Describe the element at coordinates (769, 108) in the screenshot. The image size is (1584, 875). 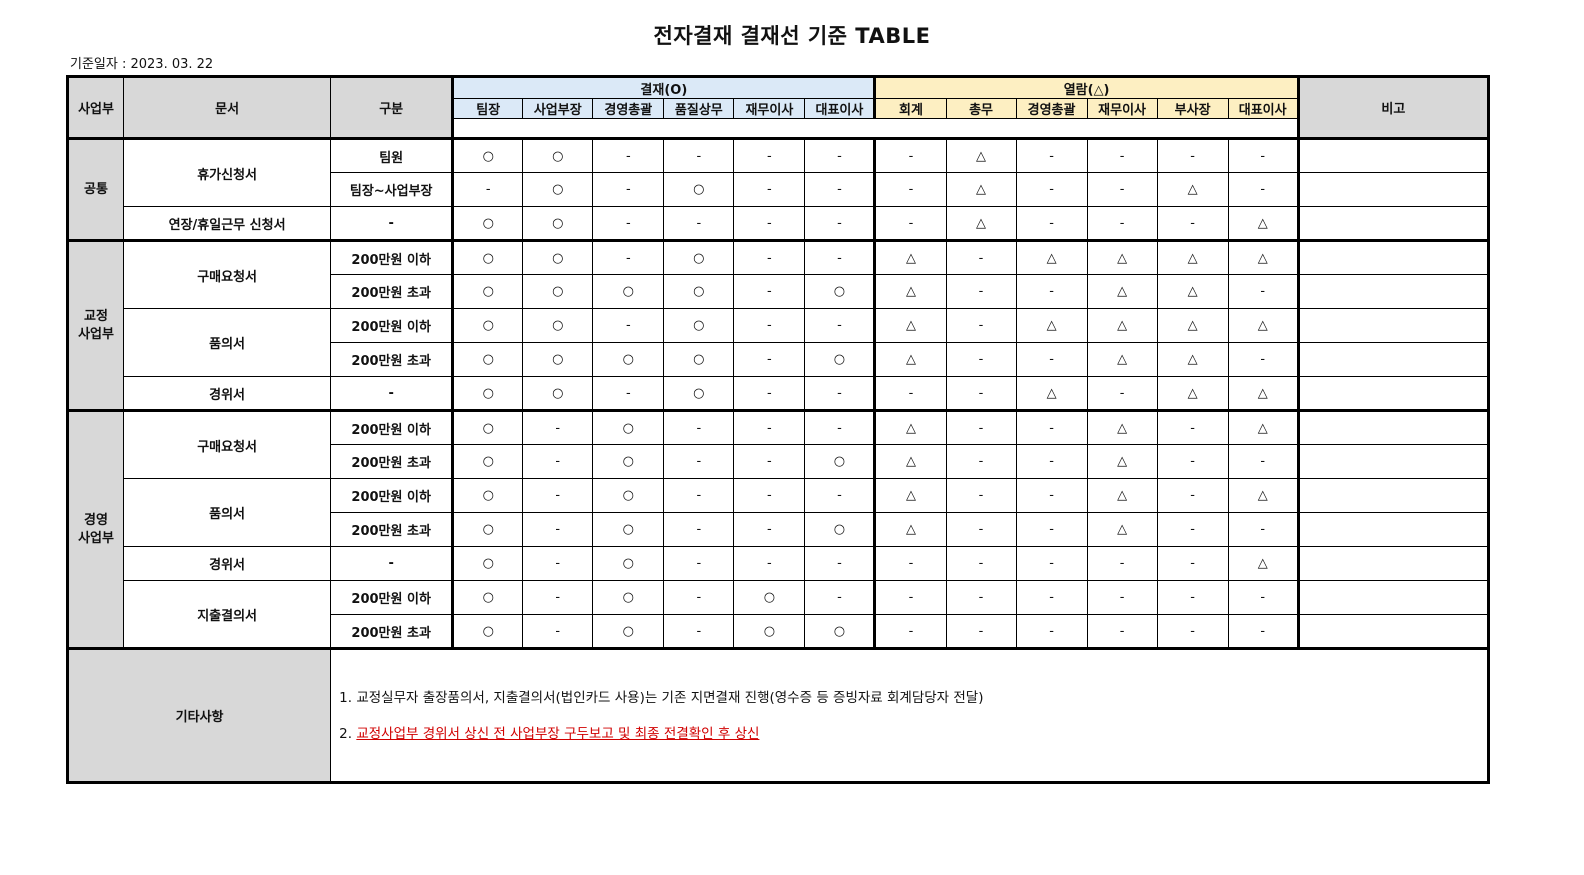
I see `header-approval-role: 재무이사` at that location.